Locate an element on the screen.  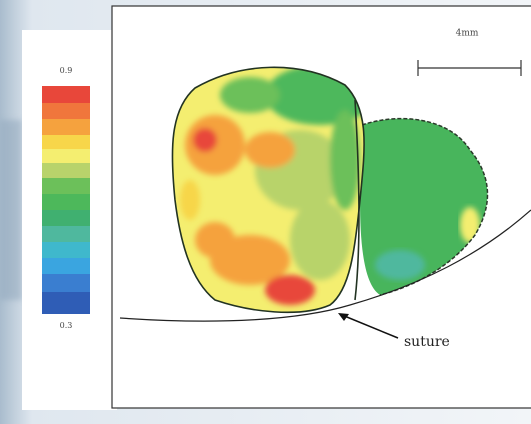
colorbar-min-label: 0.3 is located at coordinates (66, 325).